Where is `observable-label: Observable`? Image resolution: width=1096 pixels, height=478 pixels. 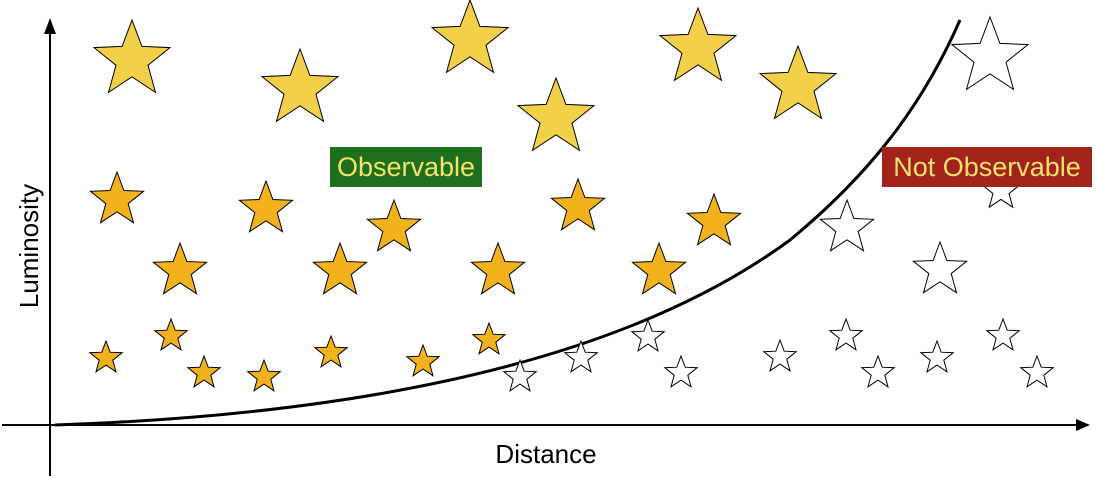
observable-label: Observable is located at coordinates (406, 167).